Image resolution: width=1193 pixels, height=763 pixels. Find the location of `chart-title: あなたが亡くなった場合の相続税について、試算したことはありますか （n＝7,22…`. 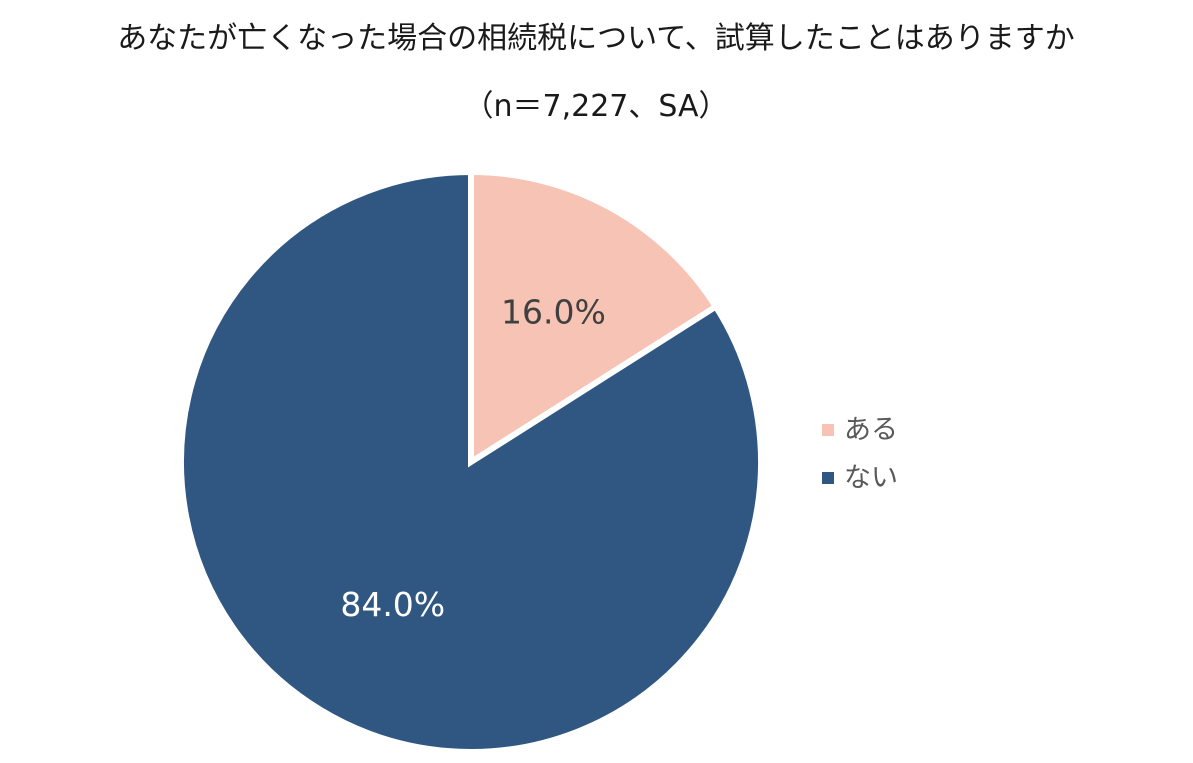

chart-title: あなたが亡くなった場合の相続税について、試算したことはありますか （n＝7,22… is located at coordinates (596, 72).